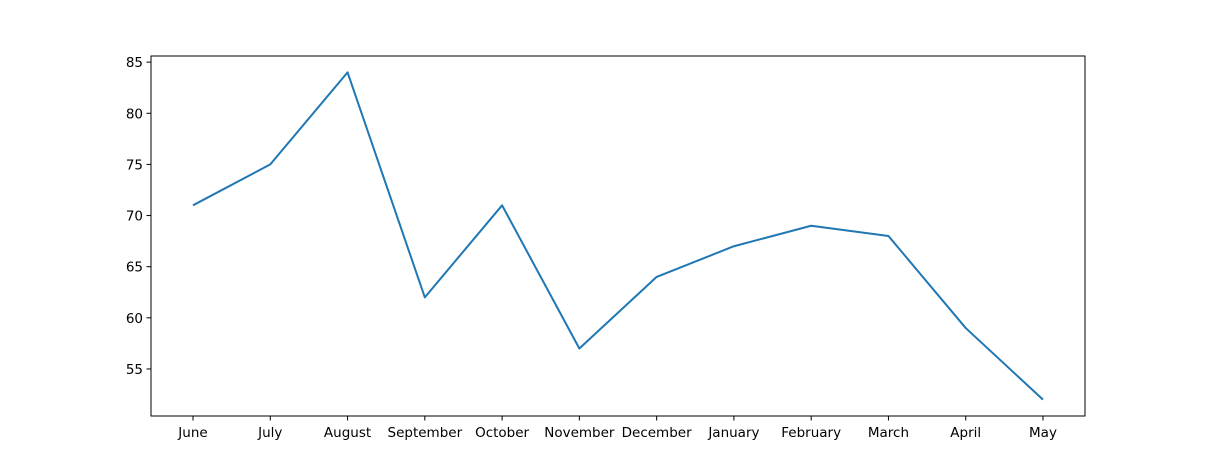 This screenshot has width=1206, height=468. I want to click on x-tick-label: May, so click(1043, 433).